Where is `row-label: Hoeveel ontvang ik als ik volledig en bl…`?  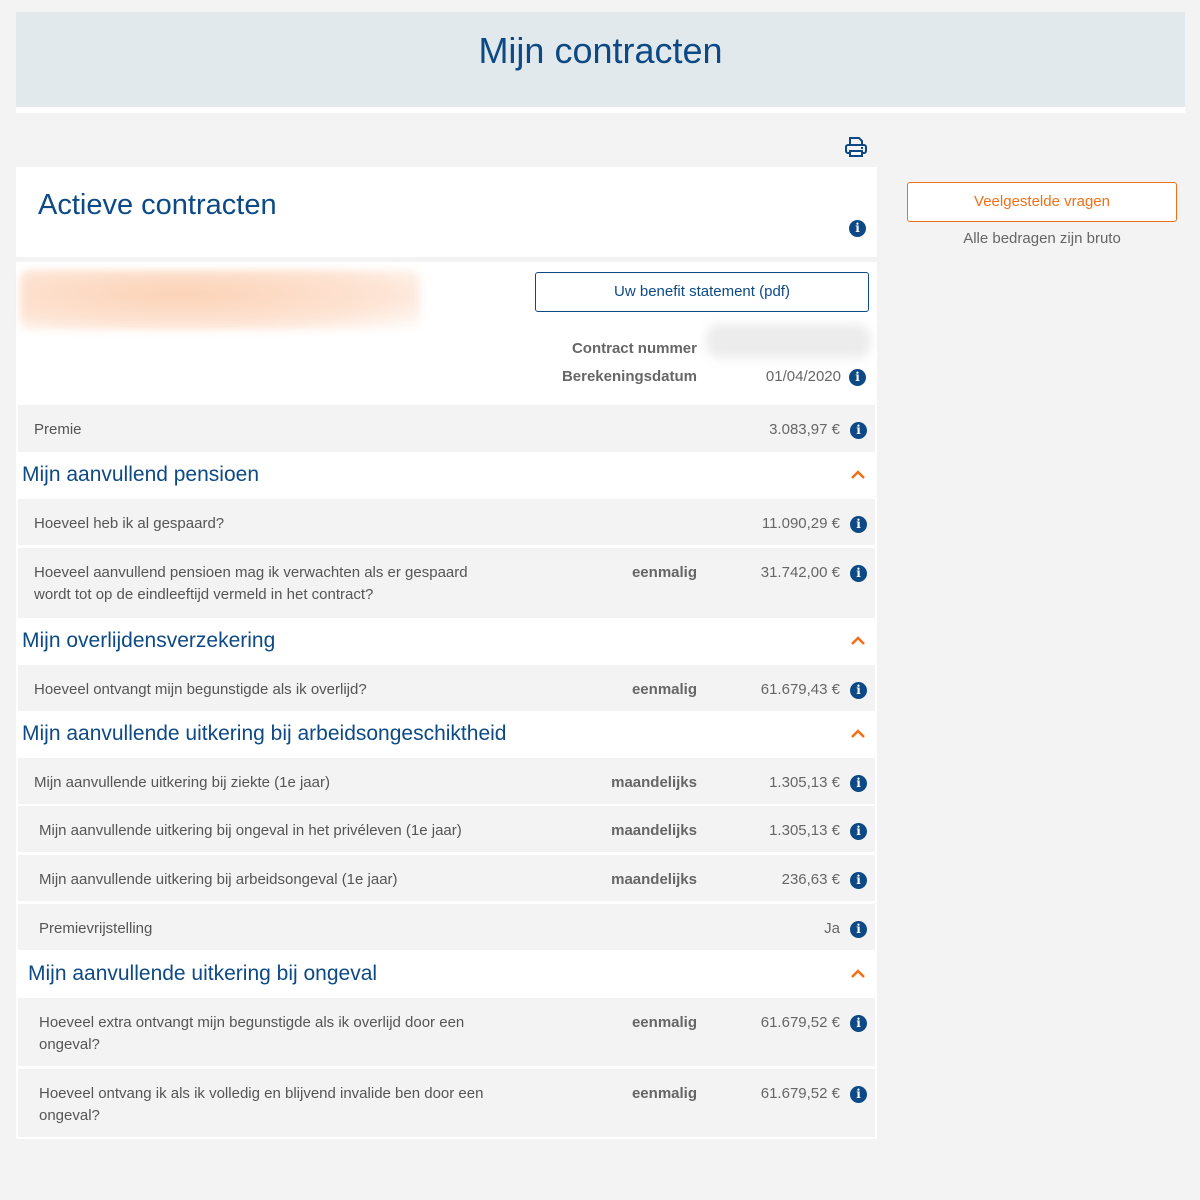 row-label: Hoeveel ontvang ik als ik volledig en bl… is located at coordinates (261, 1104).